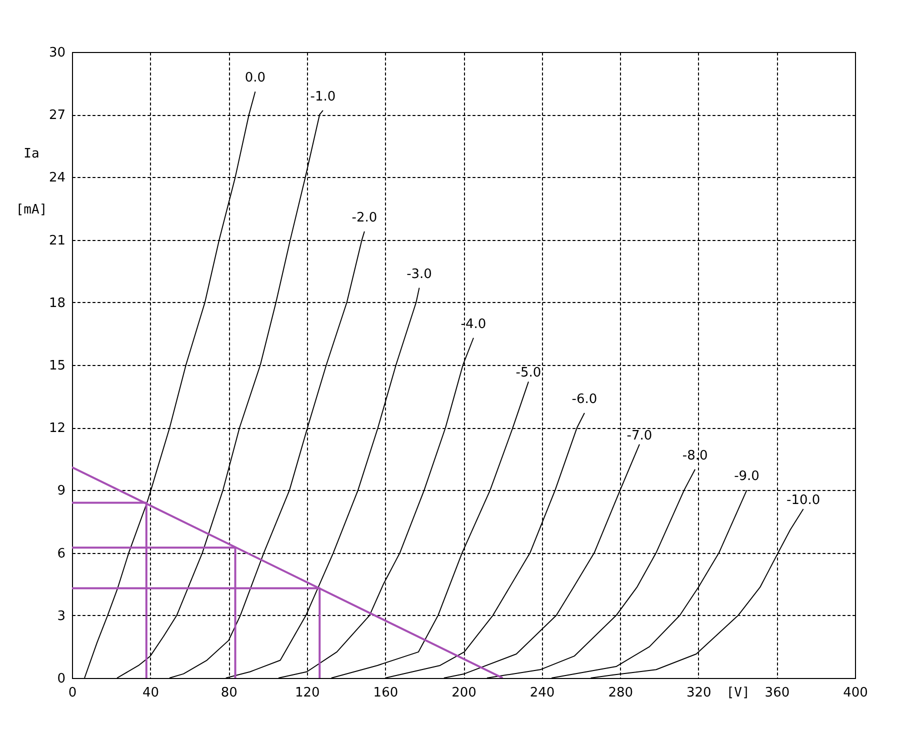 The image size is (909, 750). I want to click on y-tick-label: 27, so click(57, 116).